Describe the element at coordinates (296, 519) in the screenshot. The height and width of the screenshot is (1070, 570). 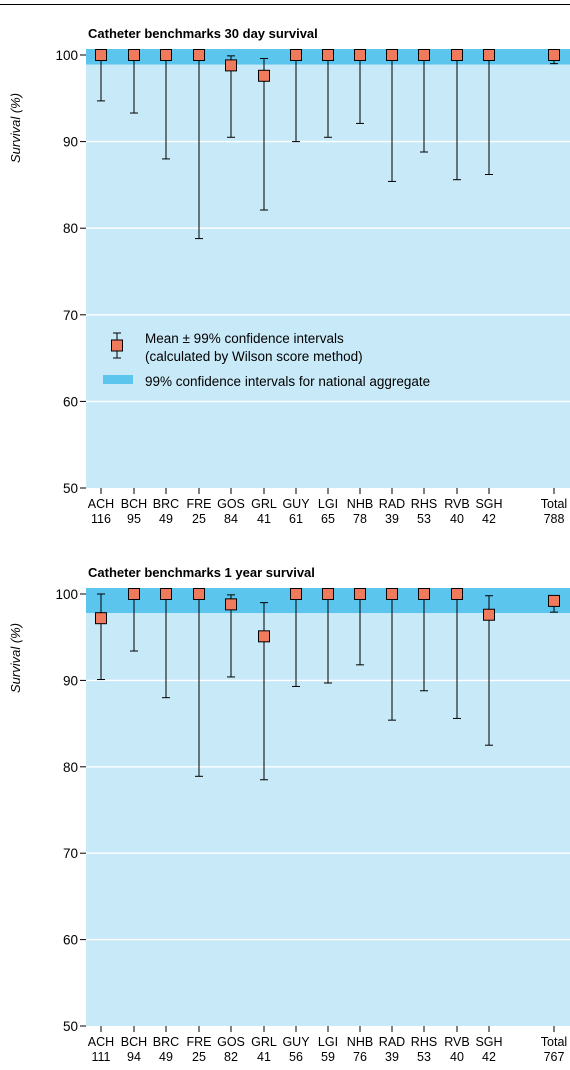
I see `category-count-guy: 61` at that location.